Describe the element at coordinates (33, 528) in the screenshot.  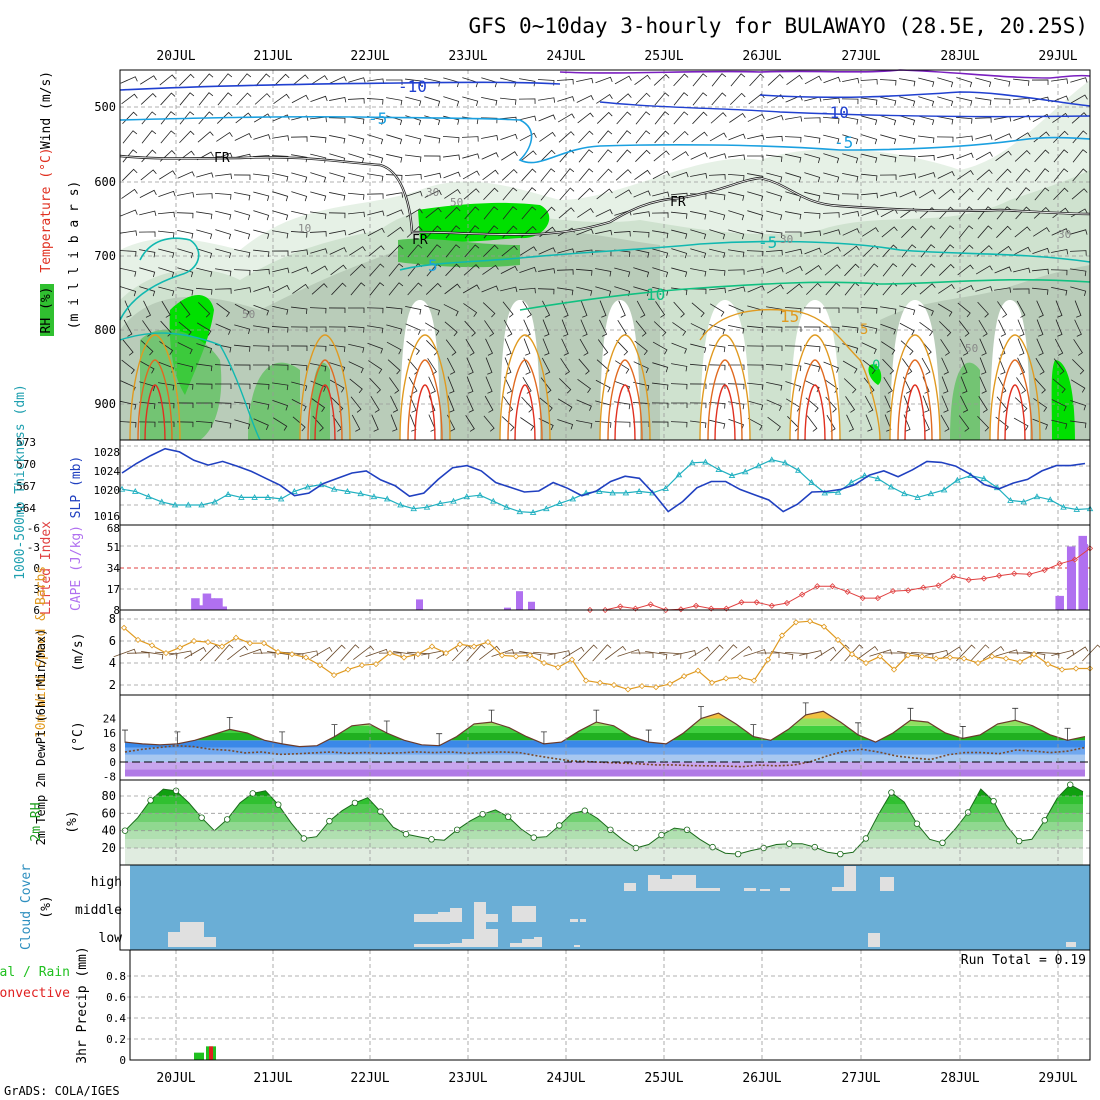
I see `li-tick: -6` at that location.